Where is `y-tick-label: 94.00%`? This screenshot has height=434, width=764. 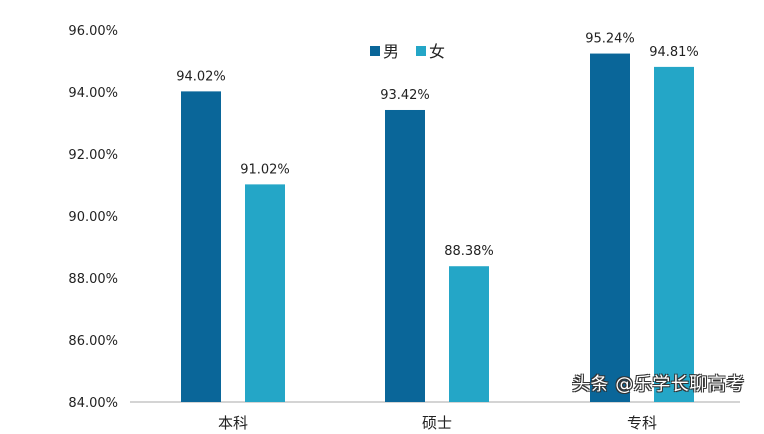
y-tick-label: 94.00% is located at coordinates (93, 93).